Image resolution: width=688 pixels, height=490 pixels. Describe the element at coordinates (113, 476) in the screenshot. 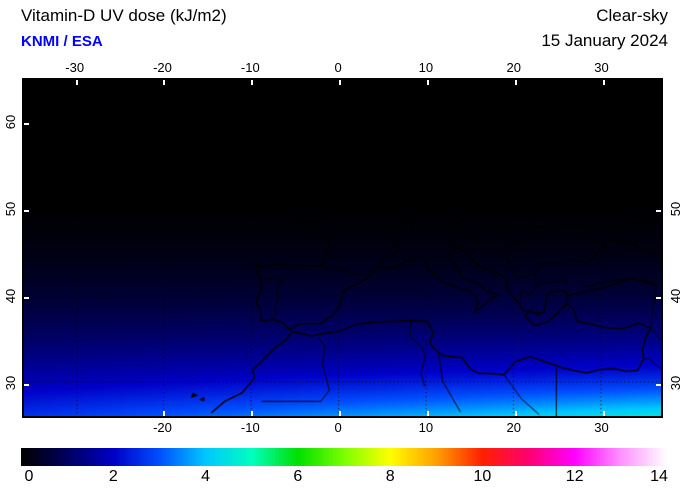

I see `colorbar-tick-label: 2` at that location.